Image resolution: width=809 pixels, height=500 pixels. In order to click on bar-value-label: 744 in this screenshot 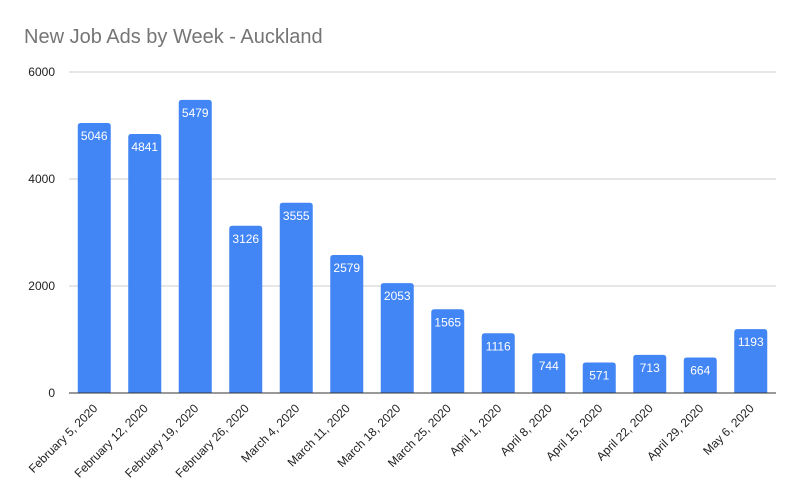, I will do `click(549, 366)`.